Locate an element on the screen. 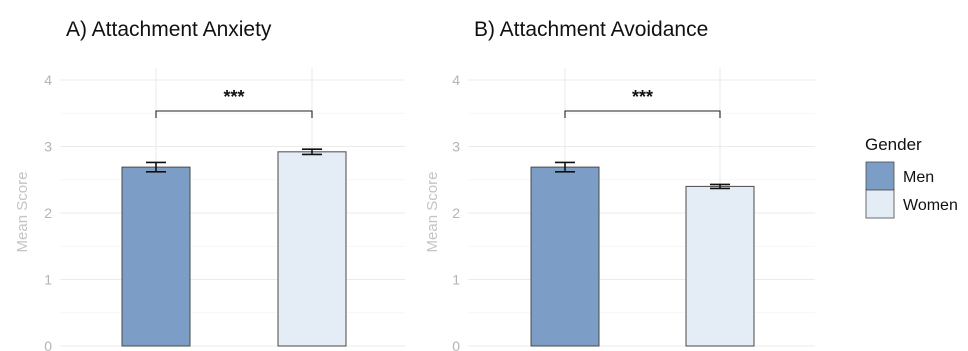  panel-a-y-tick-label: 4 is located at coordinates (48, 80).